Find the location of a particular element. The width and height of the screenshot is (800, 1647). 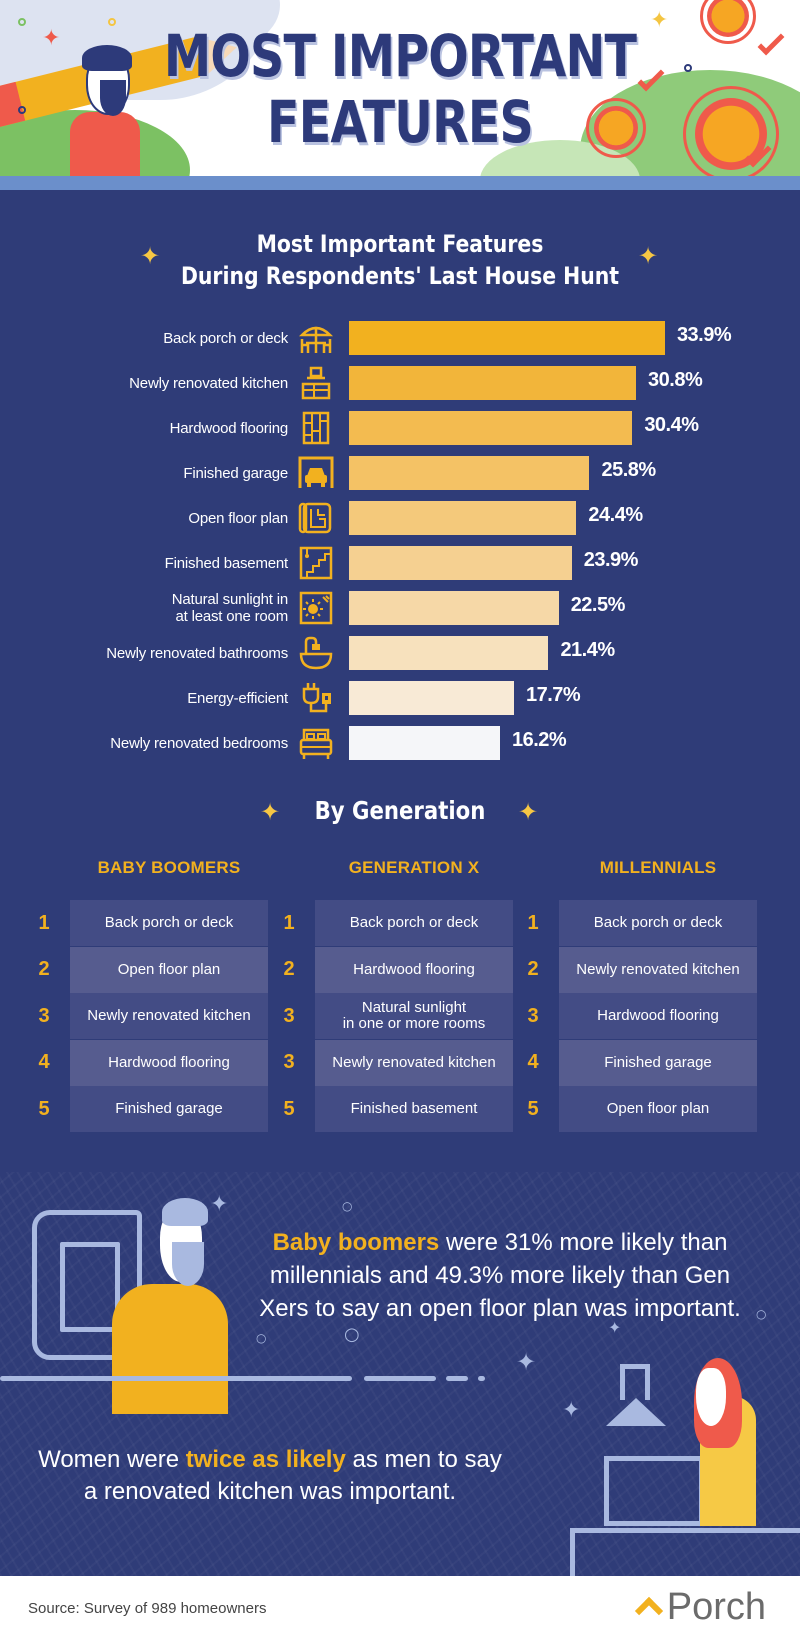

bar-value-label: 25.8% is located at coordinates (628, 470).